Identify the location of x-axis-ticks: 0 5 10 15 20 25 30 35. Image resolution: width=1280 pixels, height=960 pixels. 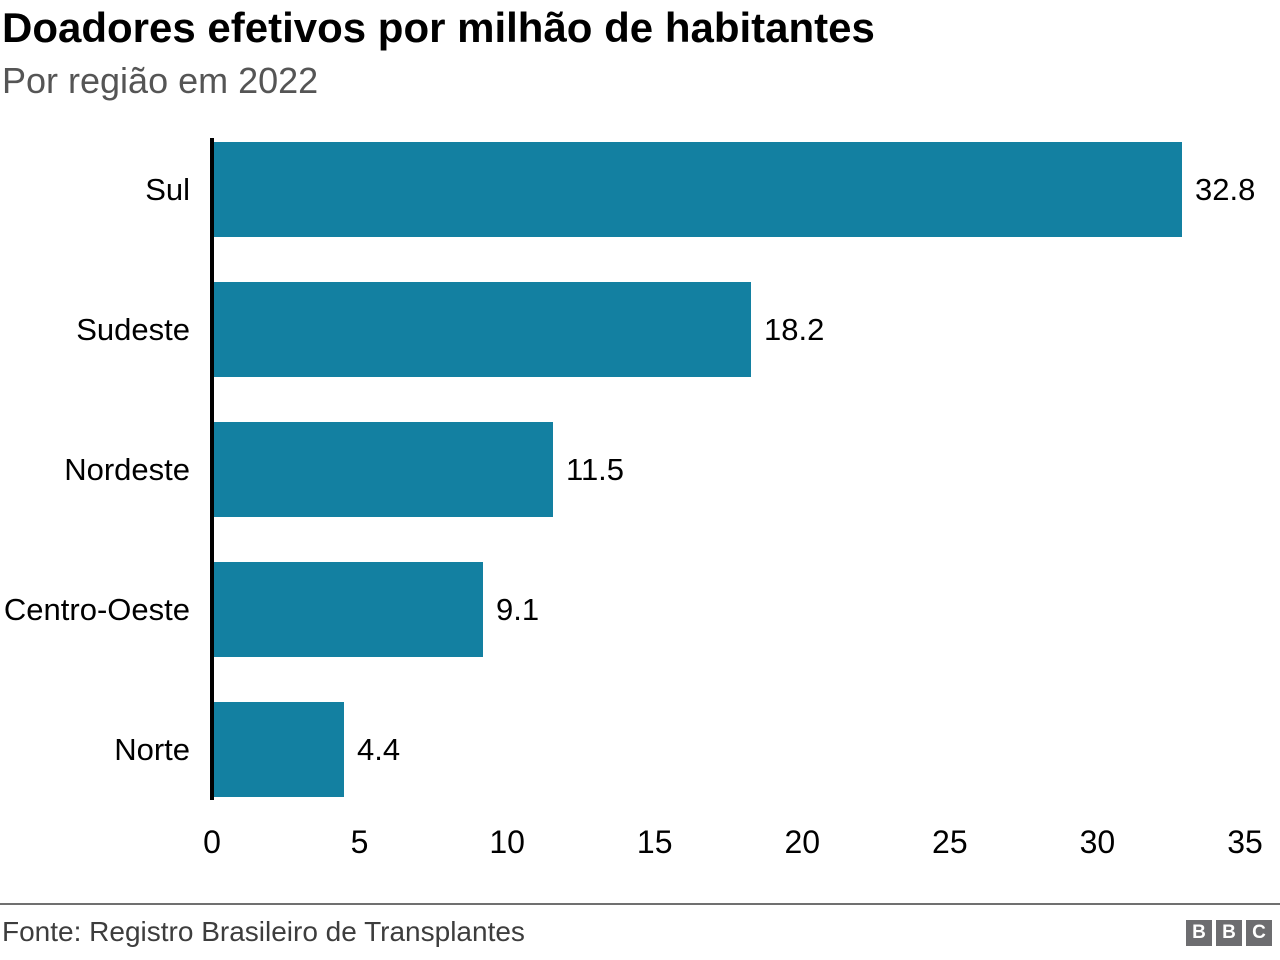
(640, 846).